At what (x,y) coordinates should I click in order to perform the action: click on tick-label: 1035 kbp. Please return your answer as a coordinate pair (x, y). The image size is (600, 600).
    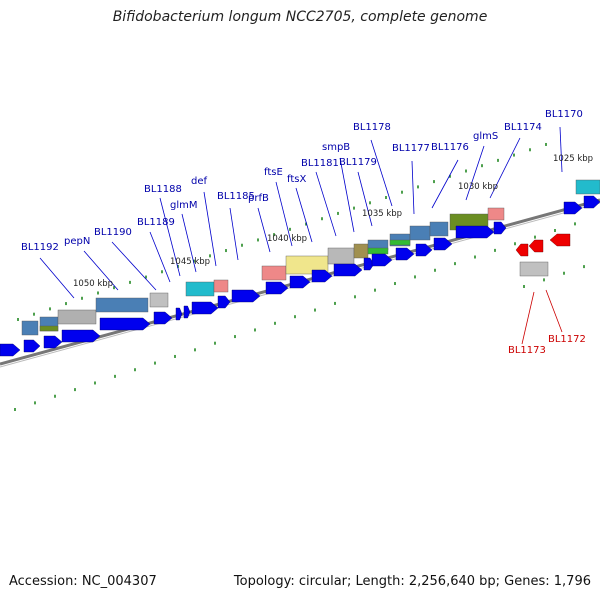
    Looking at the image, I should click on (382, 214).